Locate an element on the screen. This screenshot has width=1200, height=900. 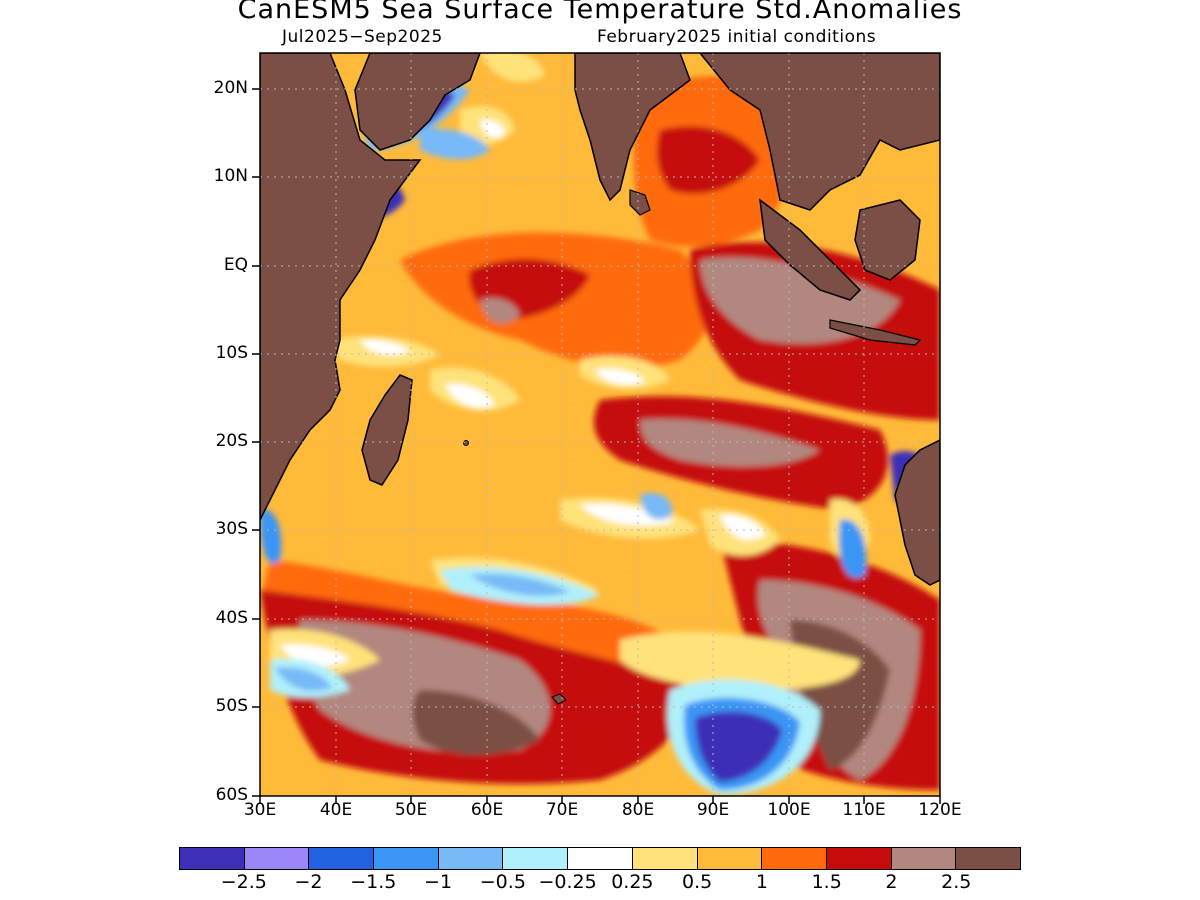
cool-streak-1-core is located at coordinates (520, 584).